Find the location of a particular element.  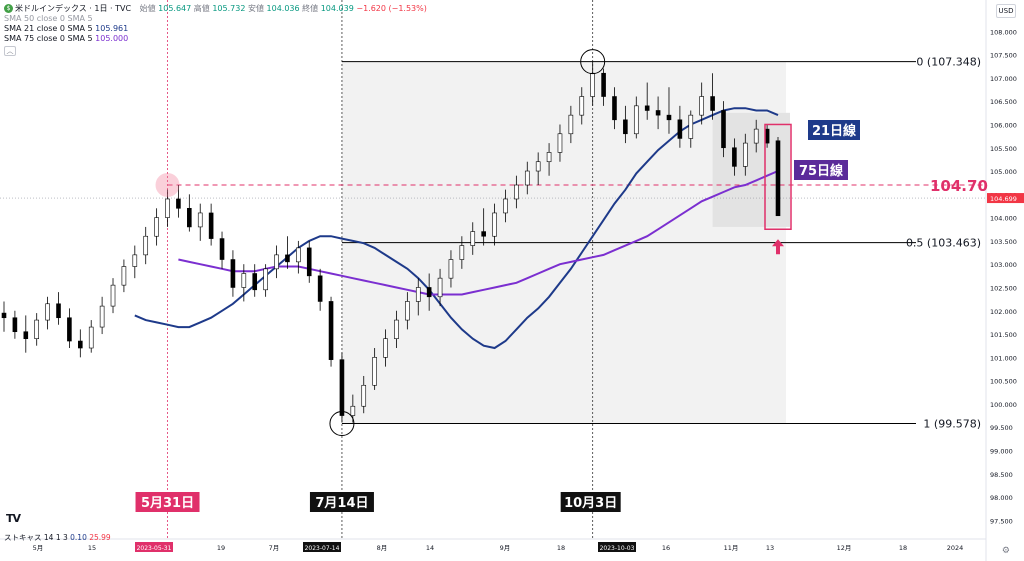

chevron-up-icon: ︿ is located at coordinates (10, 51).